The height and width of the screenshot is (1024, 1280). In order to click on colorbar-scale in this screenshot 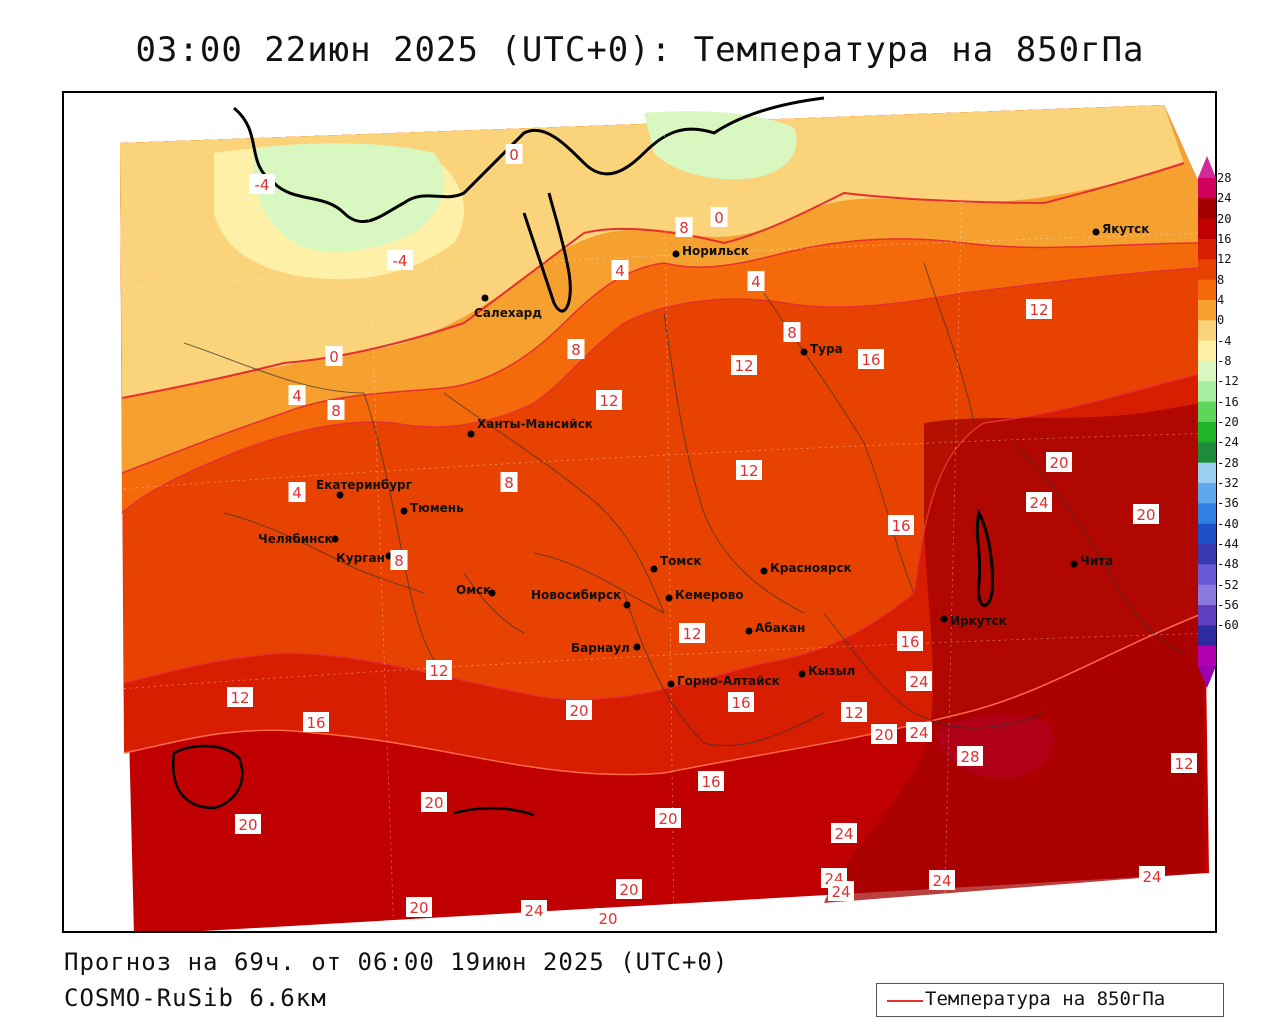, I will do `click(1207, 422)`.